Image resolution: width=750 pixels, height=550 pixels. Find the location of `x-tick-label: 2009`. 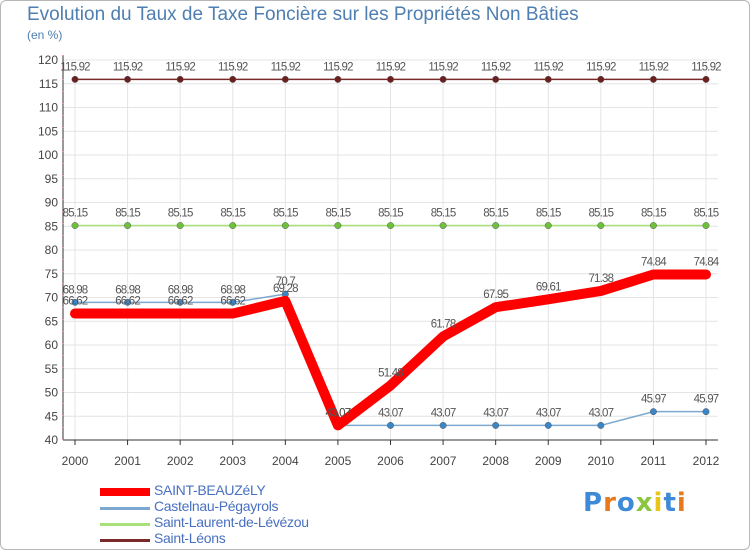

x-tick-label: 2009 is located at coordinates (548, 461).